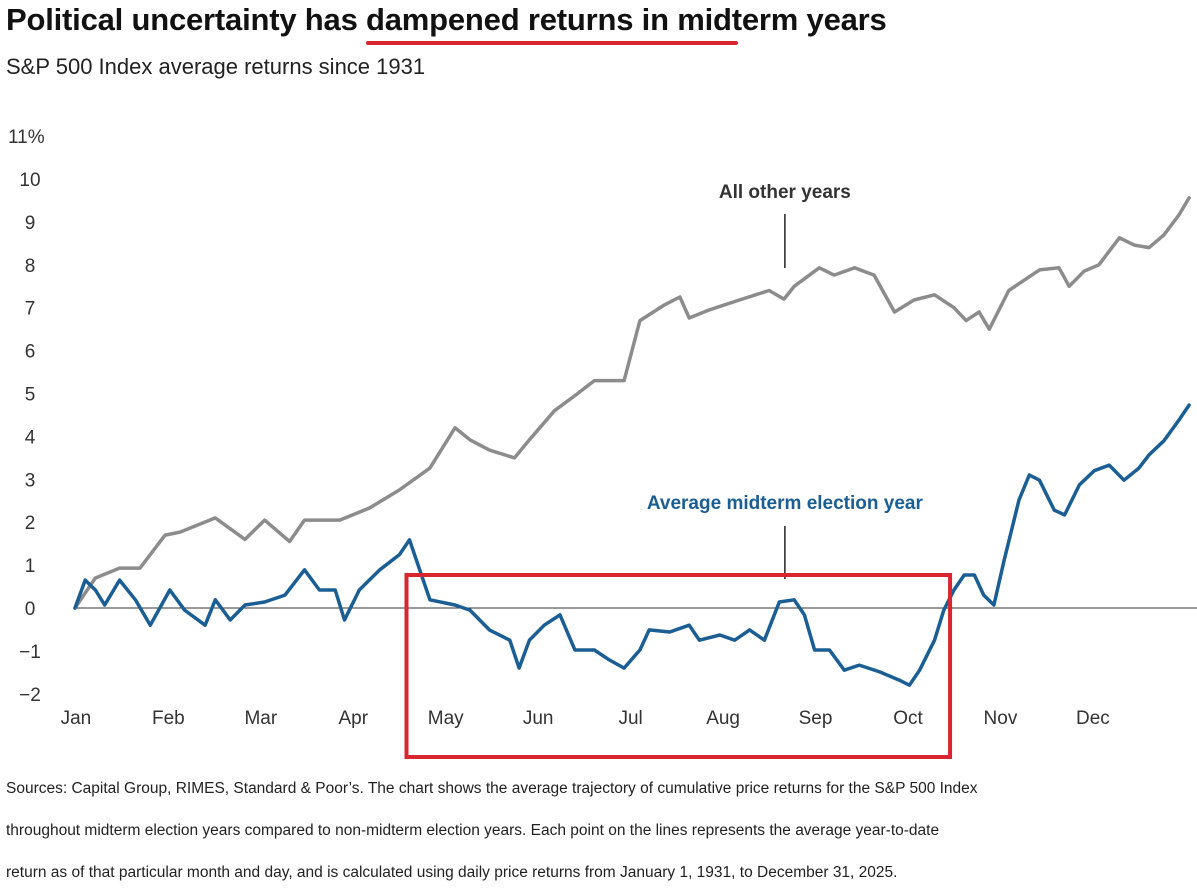  I want to click on y-tick-label: −2, so click(30, 695).